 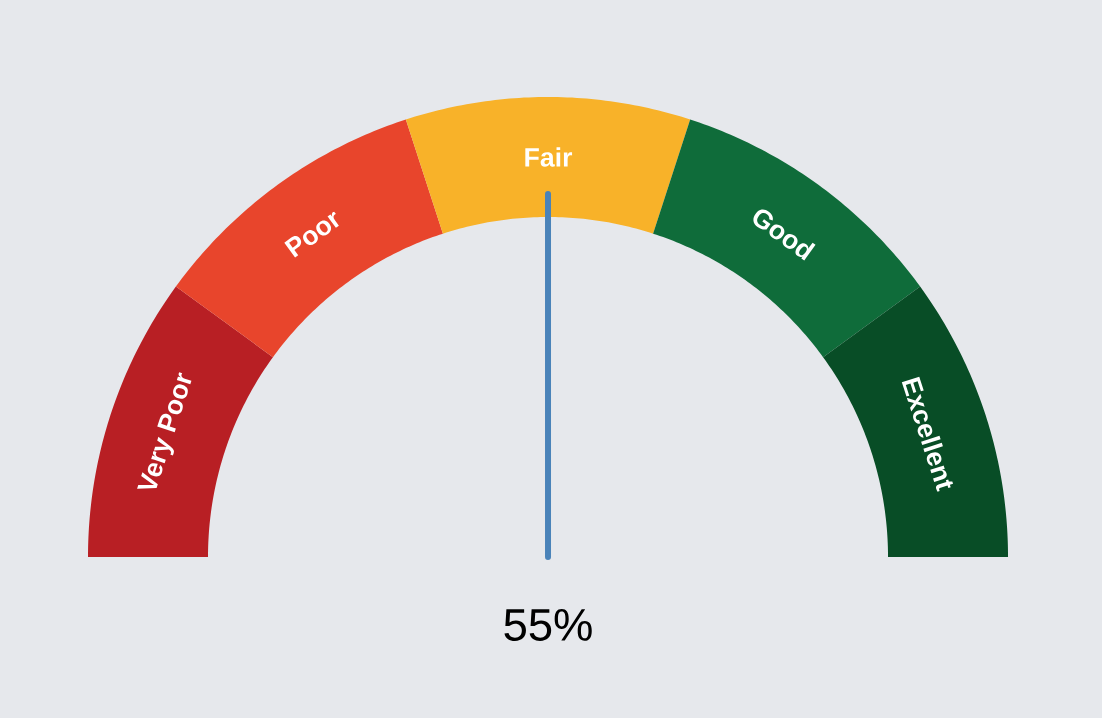 I want to click on slice-label: Fair, so click(x=549, y=157).